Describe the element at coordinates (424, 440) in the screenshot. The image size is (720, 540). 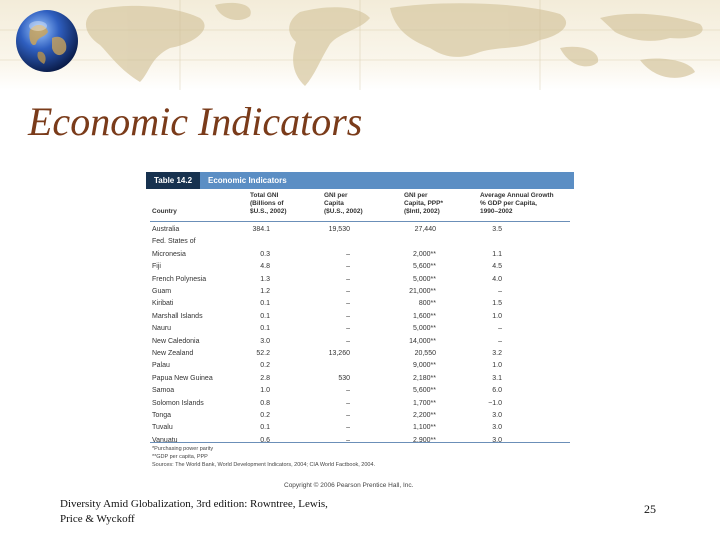
I see `cell-gni-ppp: 2,900**` at that location.